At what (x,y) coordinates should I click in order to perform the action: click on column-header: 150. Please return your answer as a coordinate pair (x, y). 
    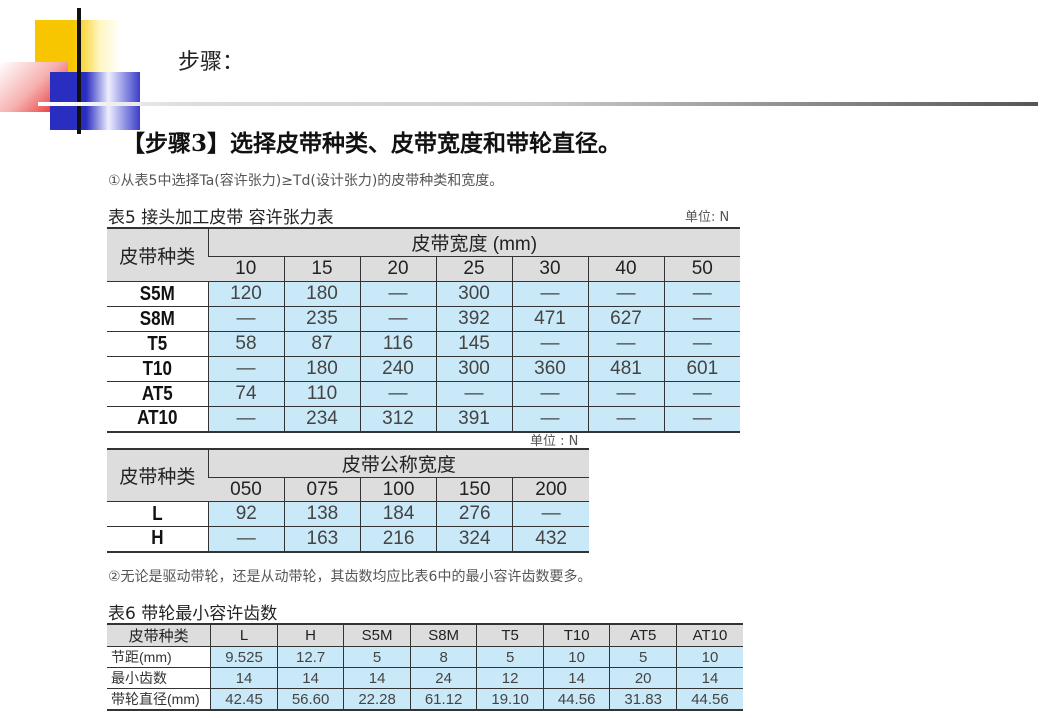
    Looking at the image, I should click on (474, 489).